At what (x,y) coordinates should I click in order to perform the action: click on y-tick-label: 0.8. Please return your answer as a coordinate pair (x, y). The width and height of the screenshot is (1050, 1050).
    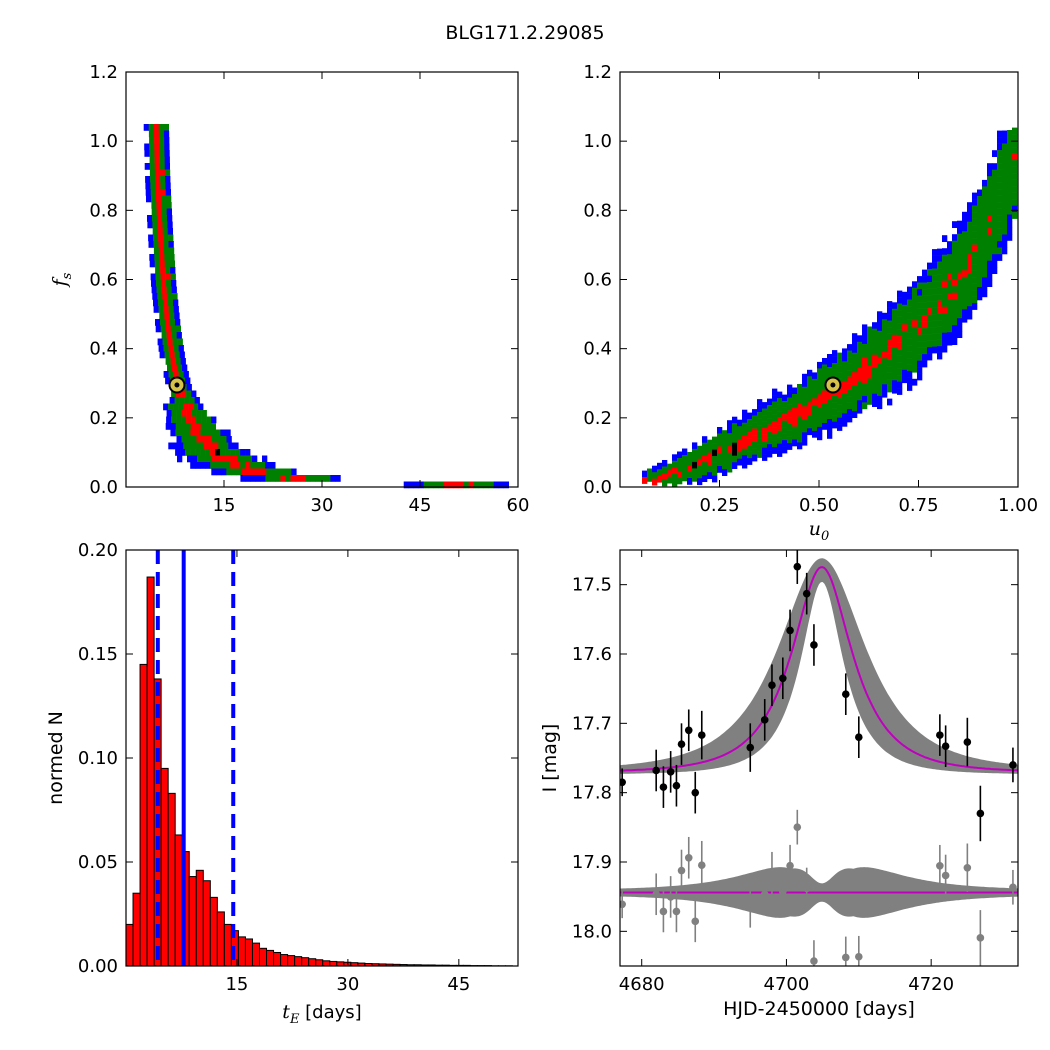
    Looking at the image, I should click on (103, 210).